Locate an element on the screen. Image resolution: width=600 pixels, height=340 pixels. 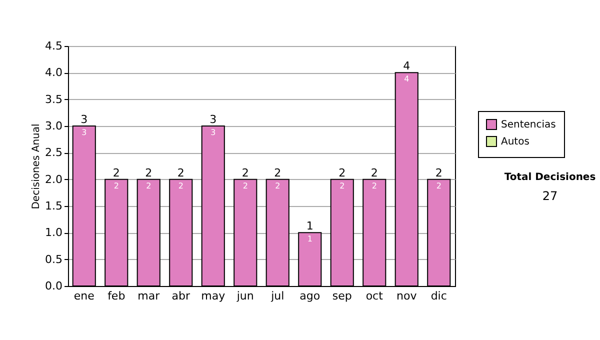
x-tick-label: jul is located at coordinates (277, 296).